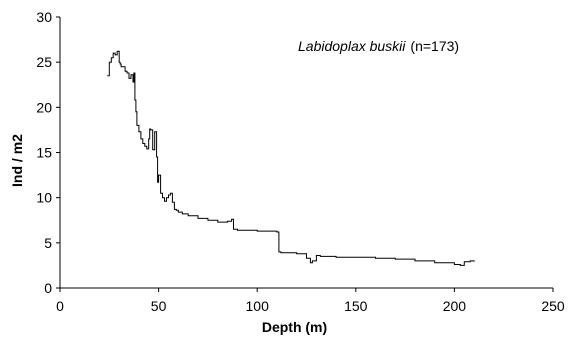  I want to click on x-axis-ticks: 0 50 100 150 200 250, so click(310, 301).